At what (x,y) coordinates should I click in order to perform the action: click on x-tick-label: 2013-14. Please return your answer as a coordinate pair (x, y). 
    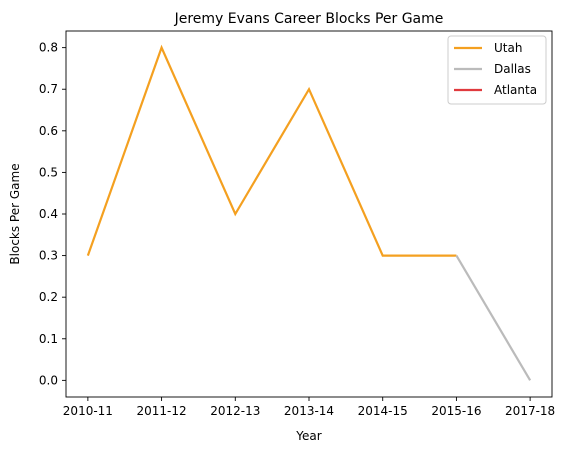
    Looking at the image, I should click on (309, 411).